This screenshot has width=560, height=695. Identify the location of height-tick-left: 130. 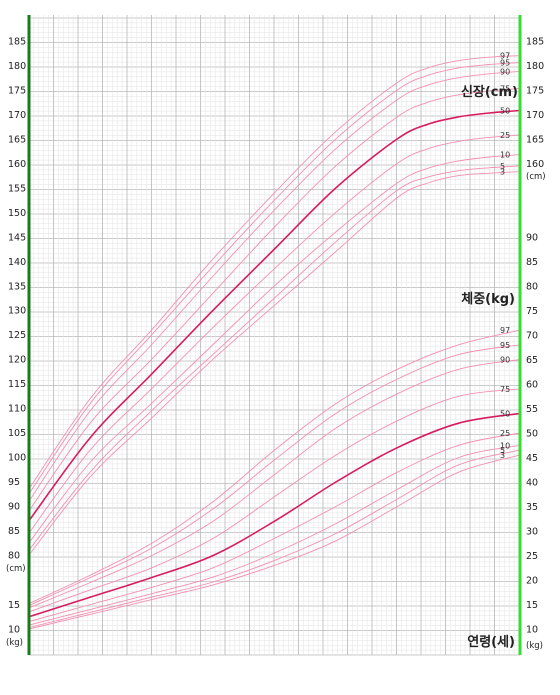
(17, 311).